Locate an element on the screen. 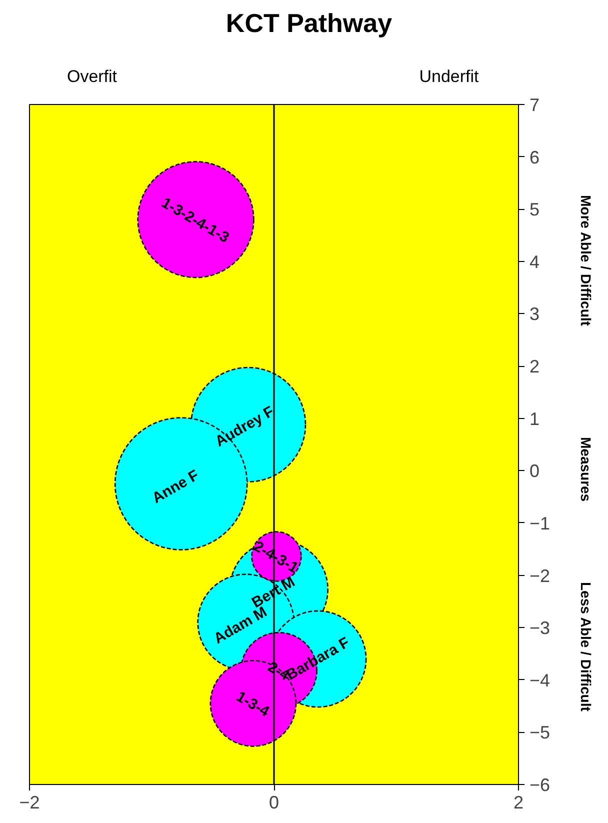 The height and width of the screenshot is (823, 608). y-tick-label: −3 is located at coordinates (540, 628).